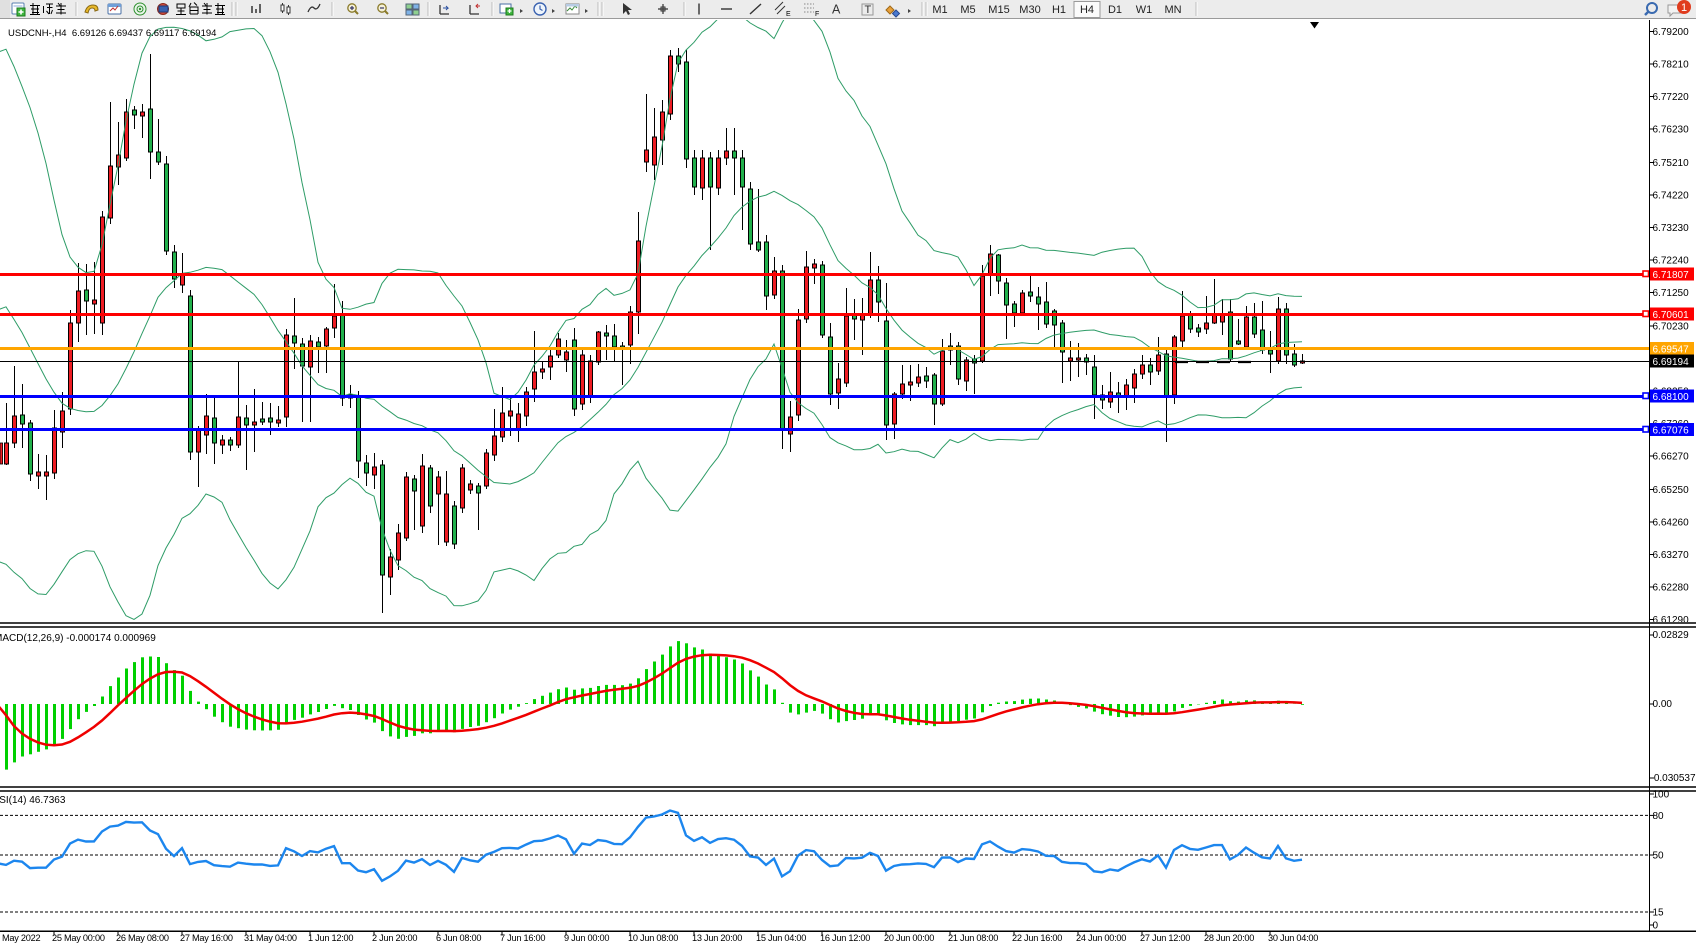 Image resolution: width=1696 pixels, height=943 pixels. Describe the element at coordinates (845, 938) in the screenshot. I see `svg-text: 16 Jun 12:00` at that location.